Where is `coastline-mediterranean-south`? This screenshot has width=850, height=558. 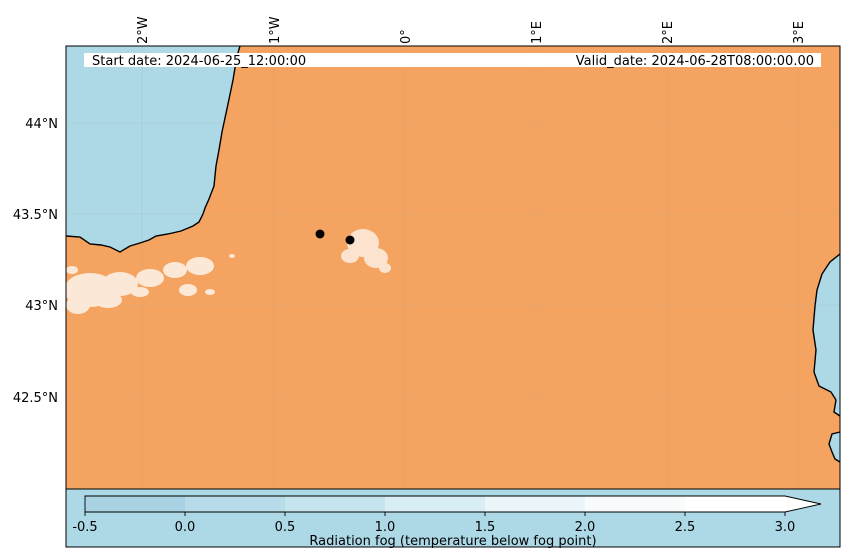 coastline-mediterranean-south is located at coordinates (834, 447).